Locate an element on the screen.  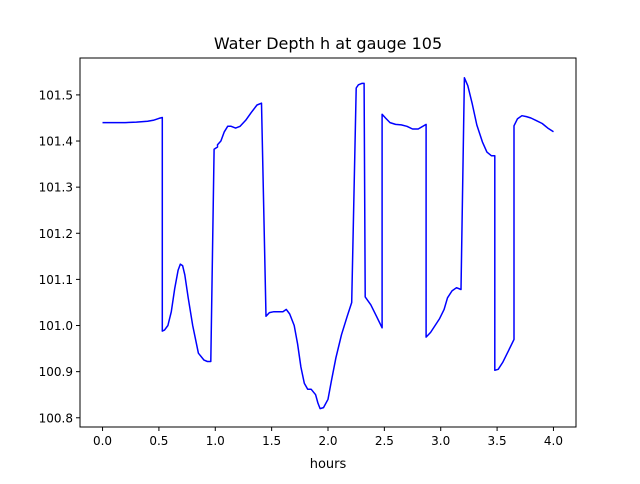
x-tick-label: 1.5 is located at coordinates (271, 441).